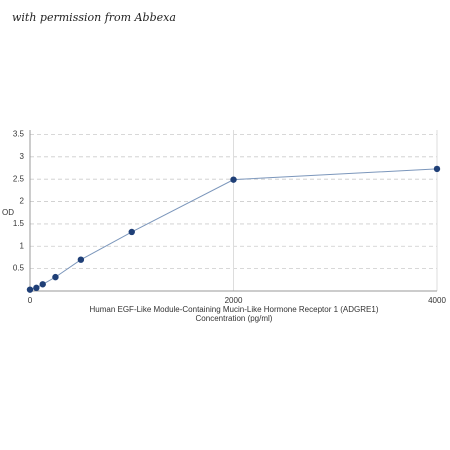 This screenshot has width=450, height=450. What do you see at coordinates (30, 300) in the screenshot?
I see `x-tick-label: 0` at bounding box center [30, 300].